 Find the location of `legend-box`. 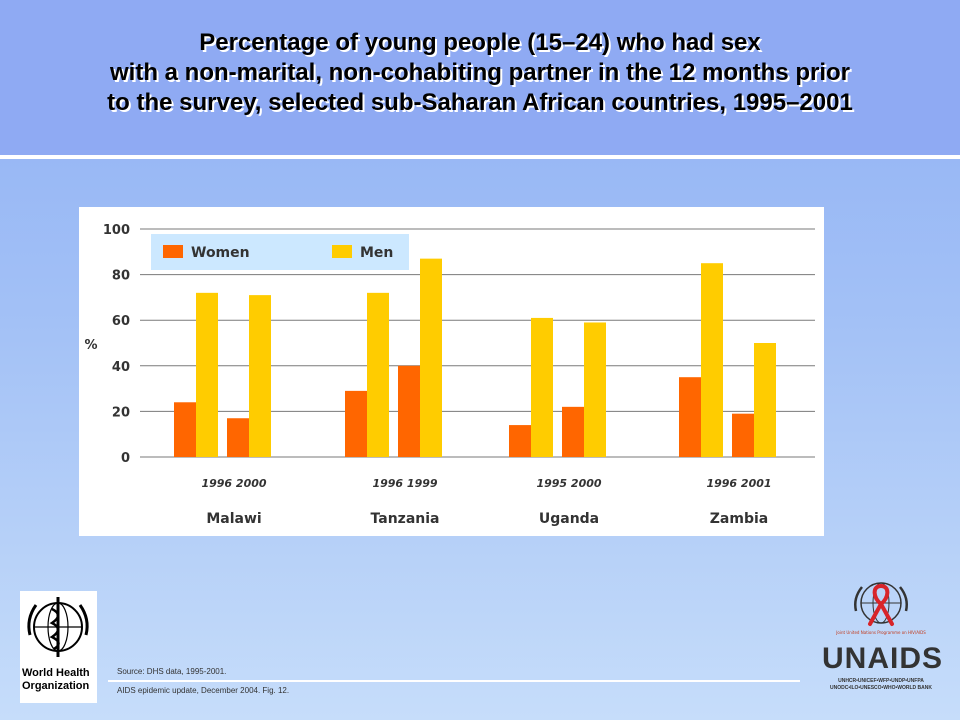

legend-box is located at coordinates (280, 252).